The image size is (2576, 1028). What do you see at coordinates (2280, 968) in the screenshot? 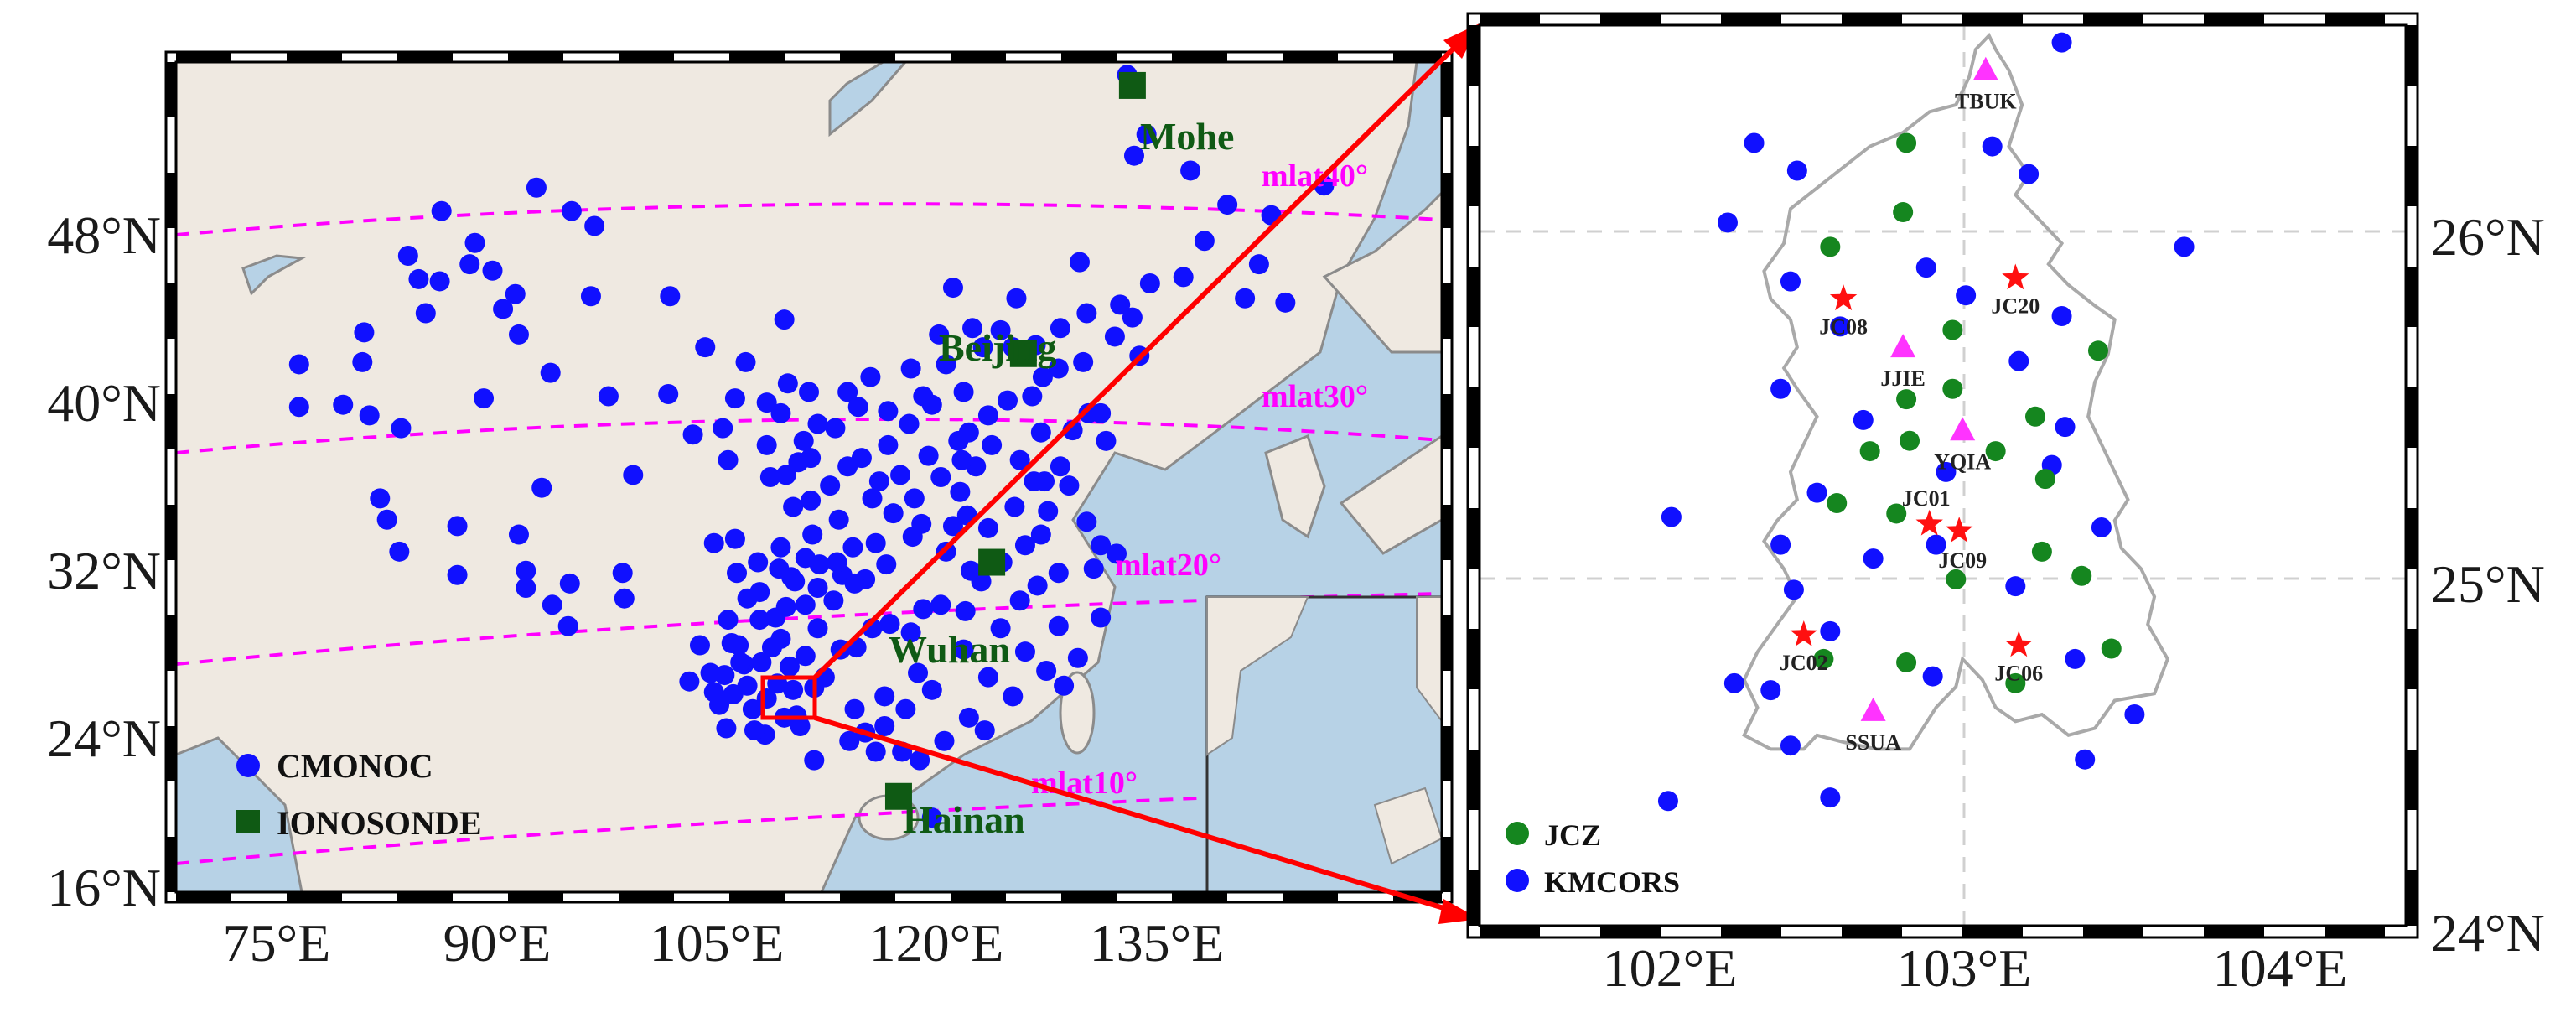
I see `x-tick: 104°E` at bounding box center [2280, 968].